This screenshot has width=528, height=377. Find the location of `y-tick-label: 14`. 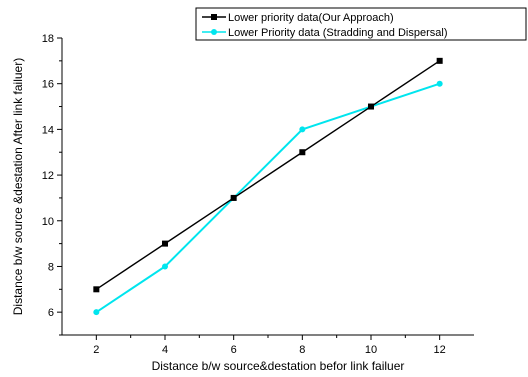

y-tick-label: 14 is located at coordinates (48, 130).